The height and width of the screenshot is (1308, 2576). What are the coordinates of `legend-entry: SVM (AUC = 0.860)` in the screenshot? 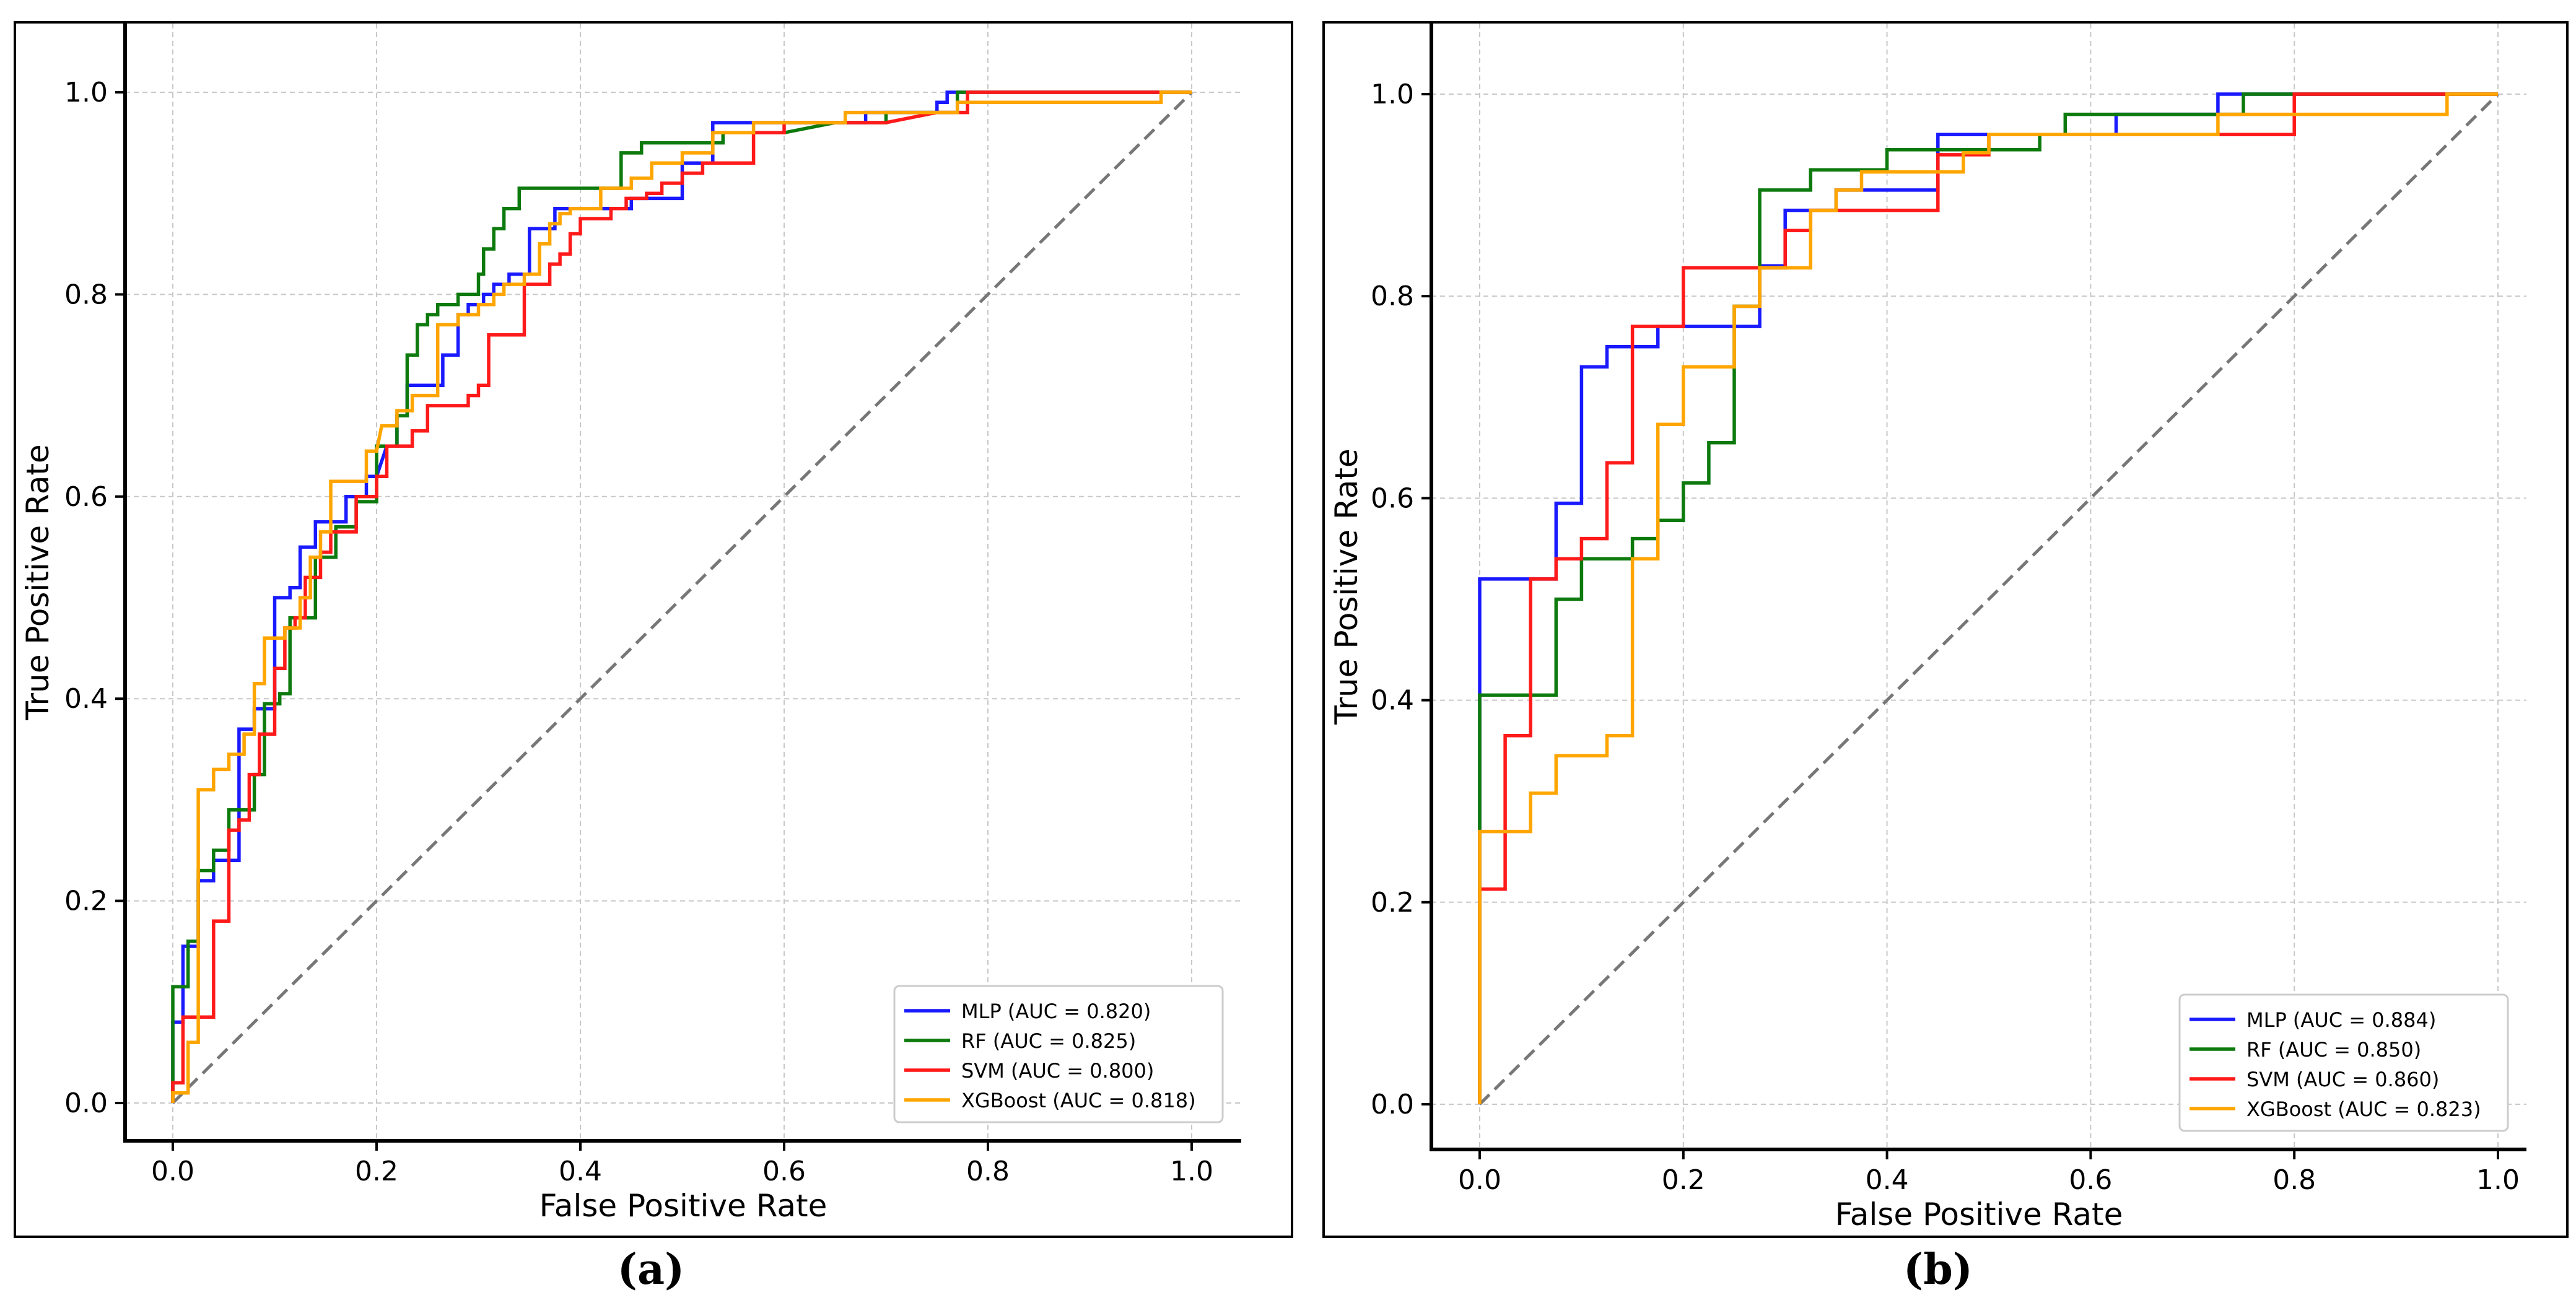 It's located at (2342, 1079).